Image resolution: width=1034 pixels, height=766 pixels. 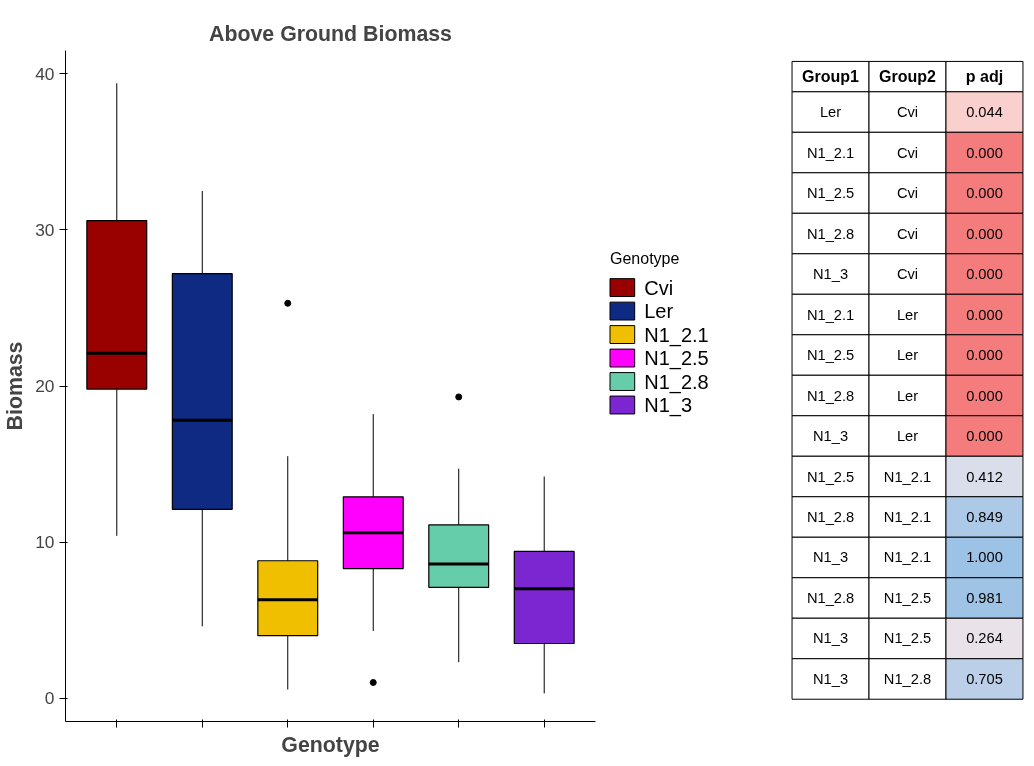 I want to click on data-label: 0.981, so click(x=984, y=597).